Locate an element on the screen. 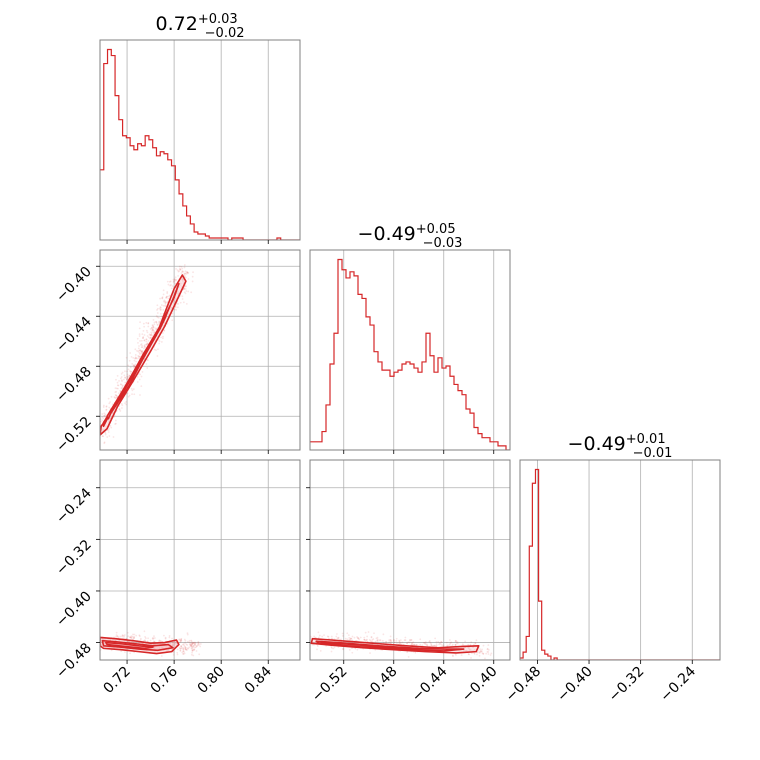 The height and width of the screenshot is (760, 760). scatter-p2-p1-grid is located at coordinates (200, 350).